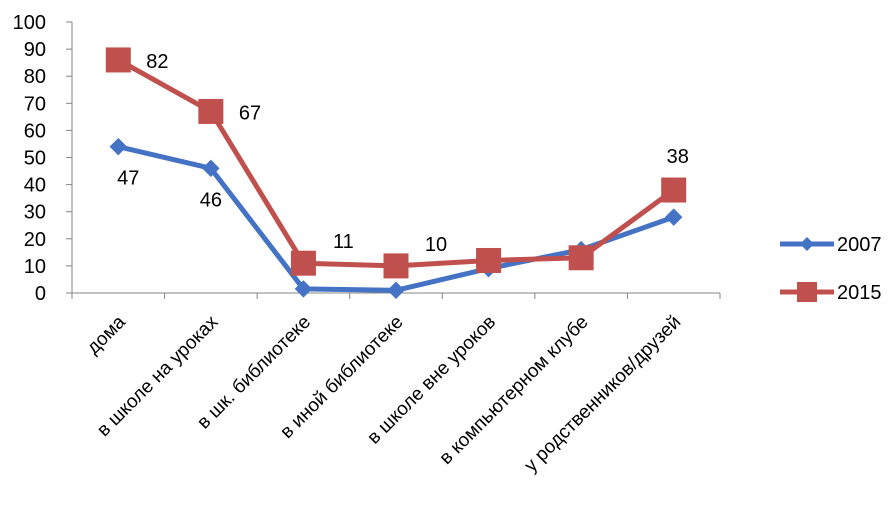 This screenshot has height=529, width=893. Describe the element at coordinates (106, 334) in the screenshot. I see `x-category-label: дома` at that location.